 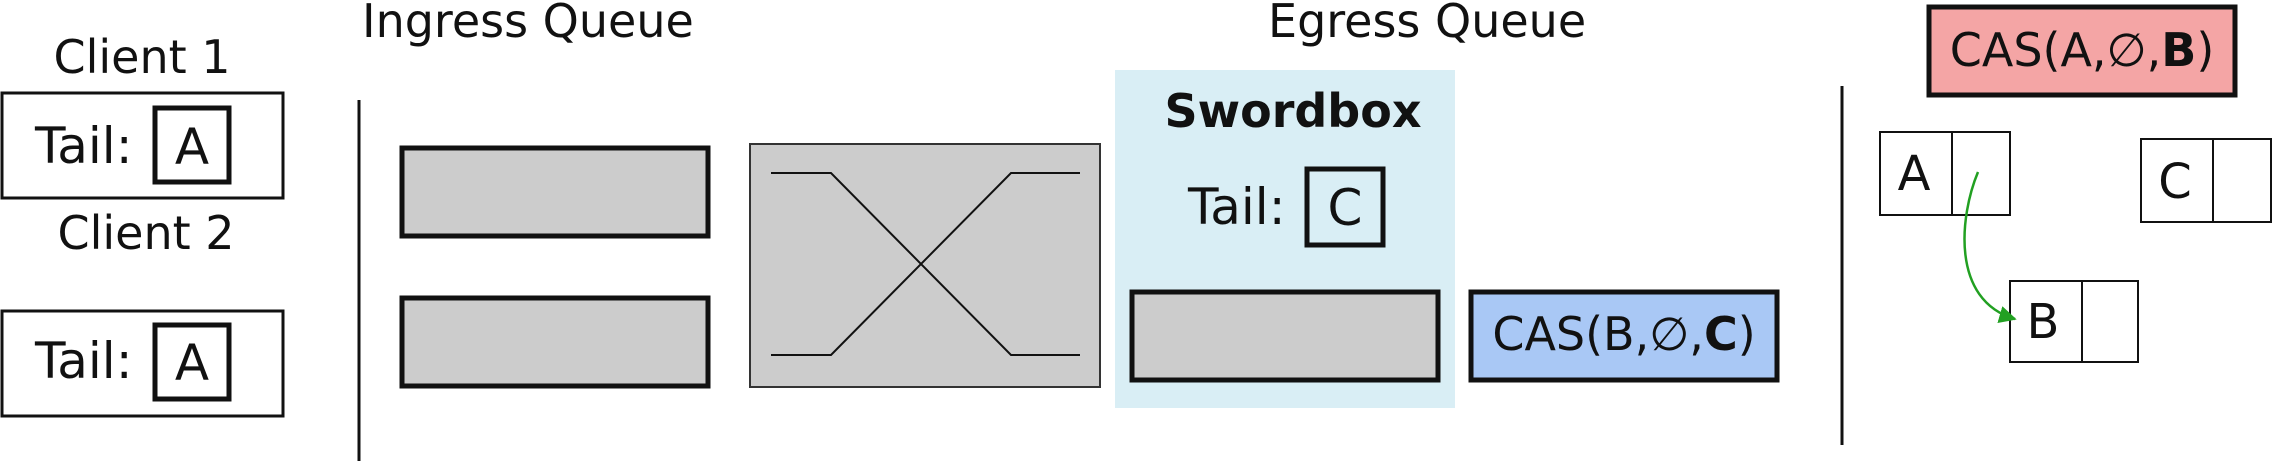 I want to click on client-1: Client 1 Tail: A, so click(x=142, y=115).